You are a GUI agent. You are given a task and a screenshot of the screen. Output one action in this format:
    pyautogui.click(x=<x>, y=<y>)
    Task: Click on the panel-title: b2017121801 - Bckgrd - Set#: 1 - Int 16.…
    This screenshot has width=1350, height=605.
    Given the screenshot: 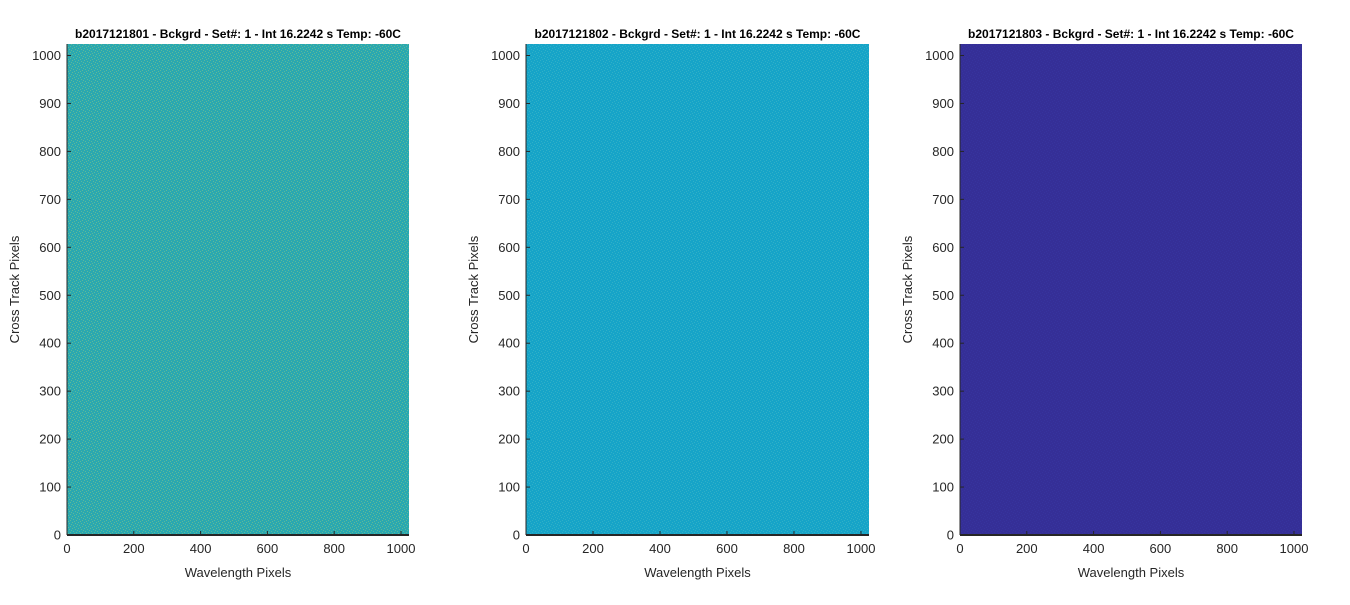 What is the action you would take?
    pyautogui.click(x=238, y=34)
    